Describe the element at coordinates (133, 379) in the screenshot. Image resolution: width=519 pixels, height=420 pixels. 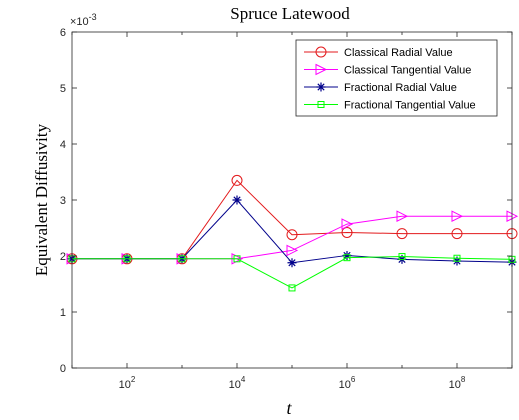
I see `x-tick-exponent: 2` at that location.